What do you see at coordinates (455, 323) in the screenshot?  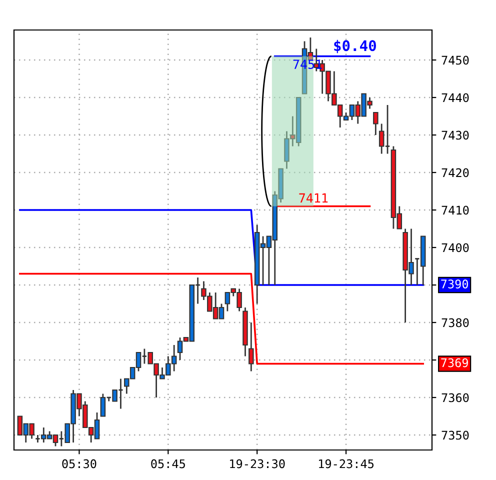 I see `y-tick-label: 7380` at bounding box center [455, 323].